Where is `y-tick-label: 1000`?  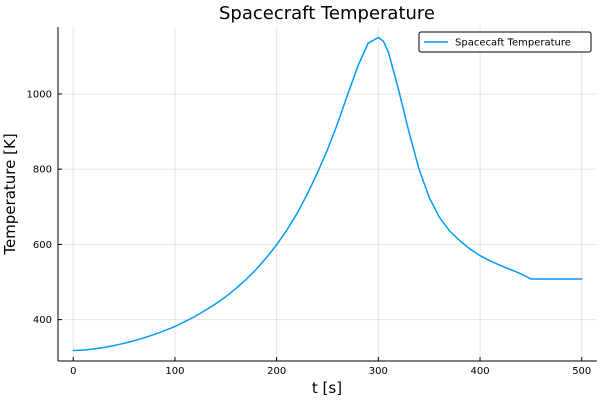
y-tick-label: 1000 is located at coordinates (39, 94).